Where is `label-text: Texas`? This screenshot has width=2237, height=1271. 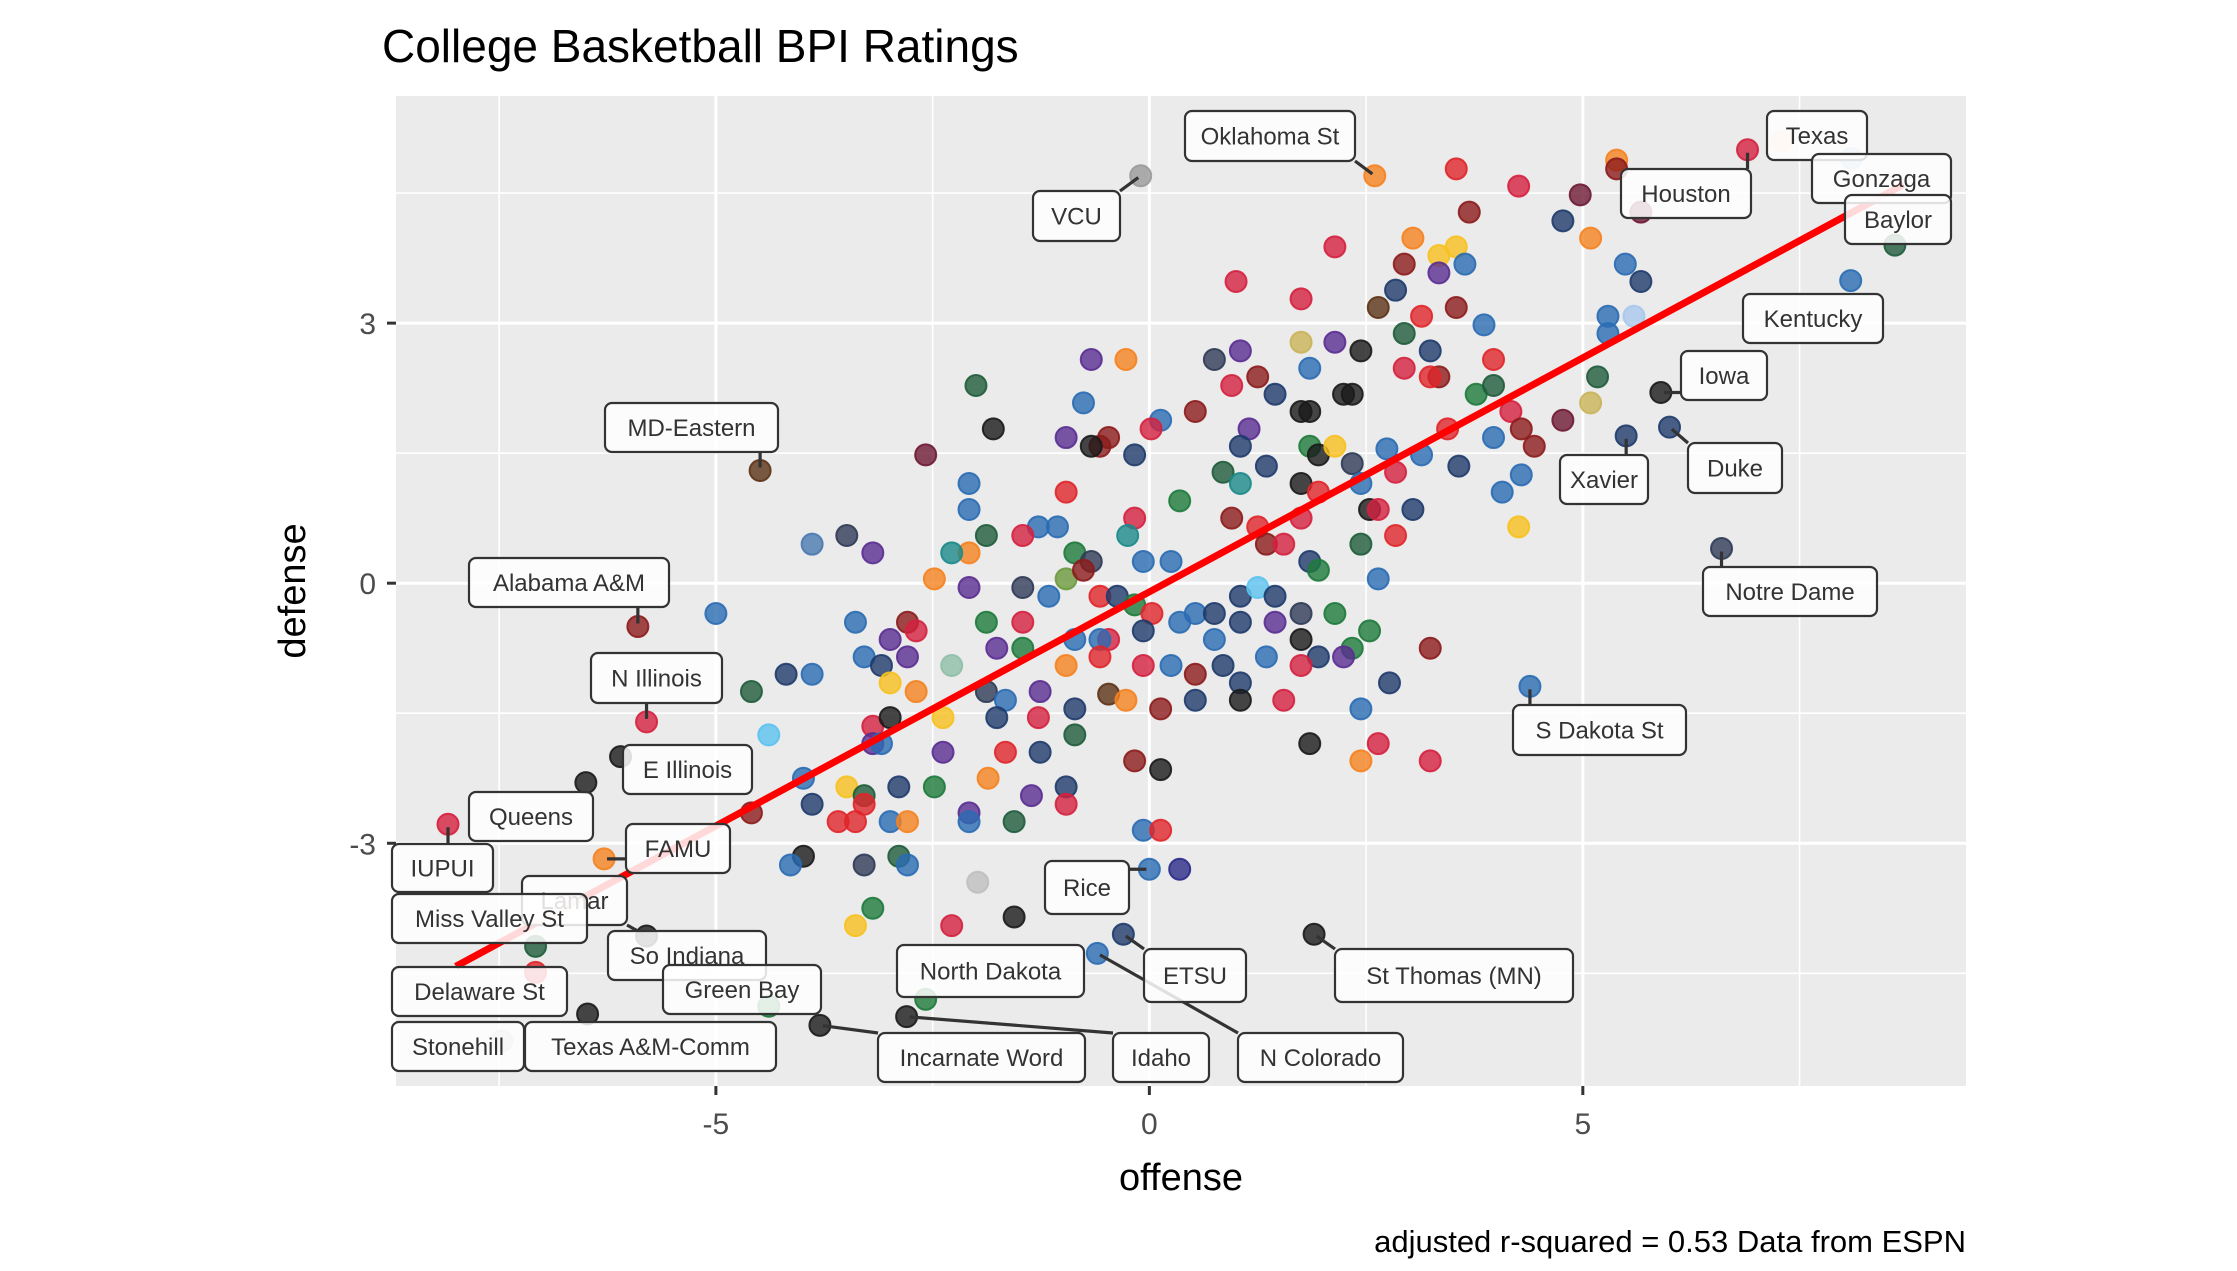
label-text: Texas is located at coordinates (1817, 136).